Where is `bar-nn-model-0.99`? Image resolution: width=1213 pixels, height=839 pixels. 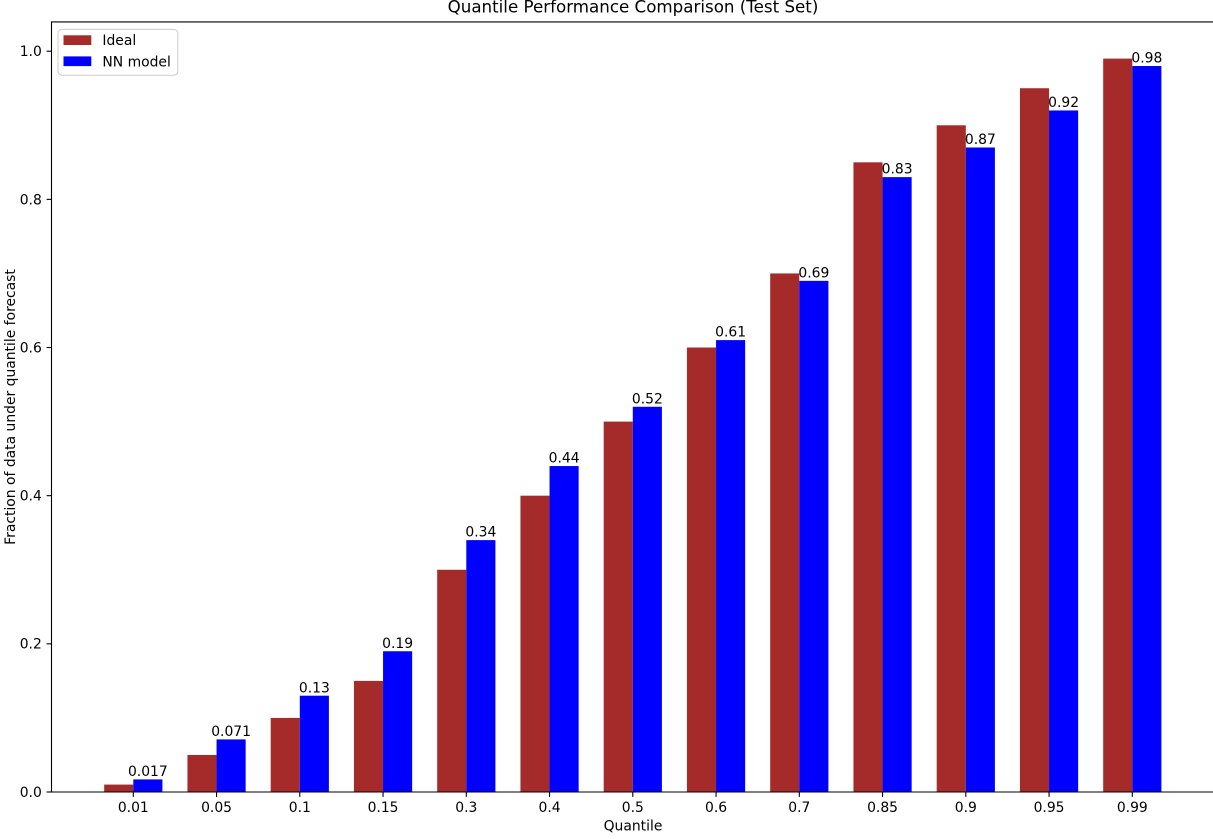 bar-nn-model-0.99 is located at coordinates (1147, 429).